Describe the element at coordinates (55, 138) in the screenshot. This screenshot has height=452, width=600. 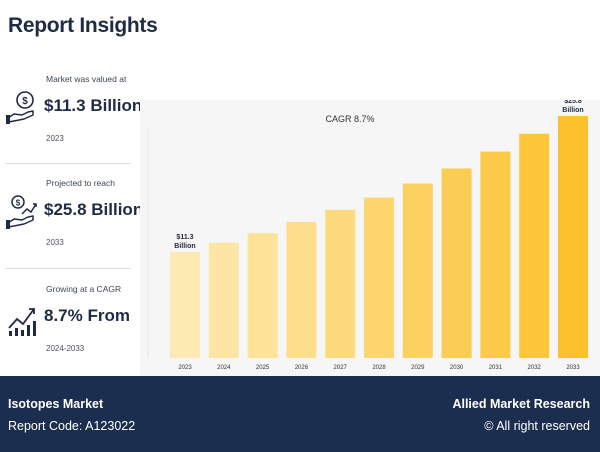
I see `stat-period: 2023` at that location.